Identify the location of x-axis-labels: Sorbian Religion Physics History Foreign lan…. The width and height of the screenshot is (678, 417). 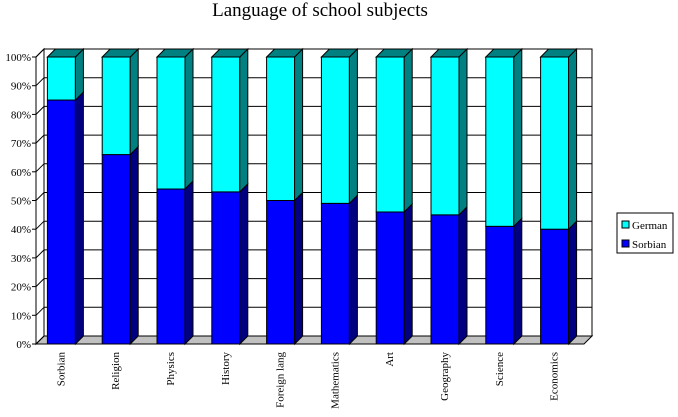
(307, 380).